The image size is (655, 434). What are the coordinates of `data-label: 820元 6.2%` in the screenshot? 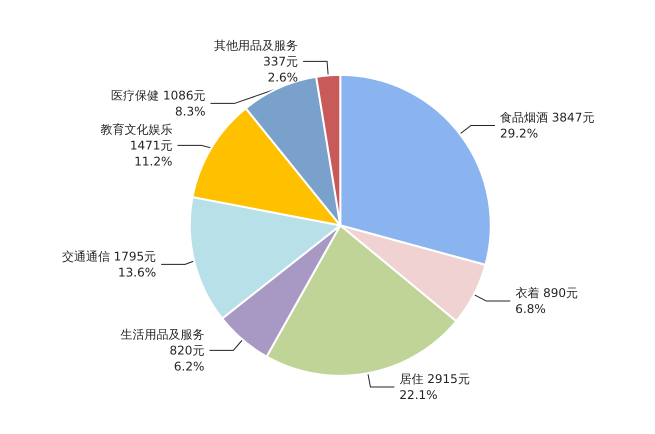 It's located at (187, 358).